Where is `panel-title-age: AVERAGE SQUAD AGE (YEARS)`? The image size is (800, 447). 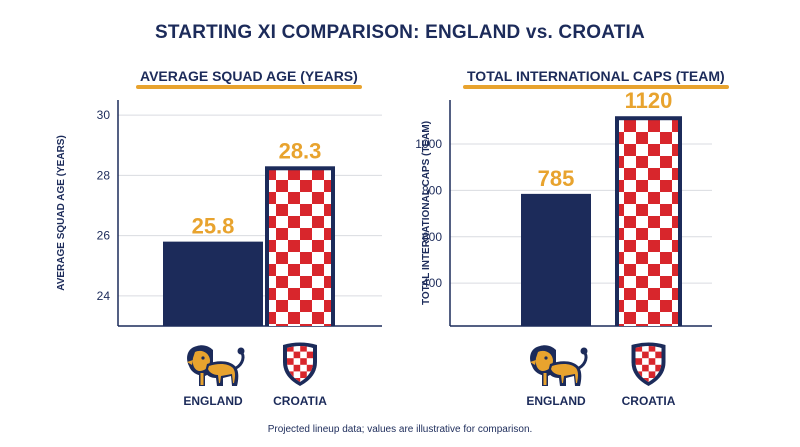 panel-title-age: AVERAGE SQUAD AGE (YEARS) is located at coordinates (249, 78).